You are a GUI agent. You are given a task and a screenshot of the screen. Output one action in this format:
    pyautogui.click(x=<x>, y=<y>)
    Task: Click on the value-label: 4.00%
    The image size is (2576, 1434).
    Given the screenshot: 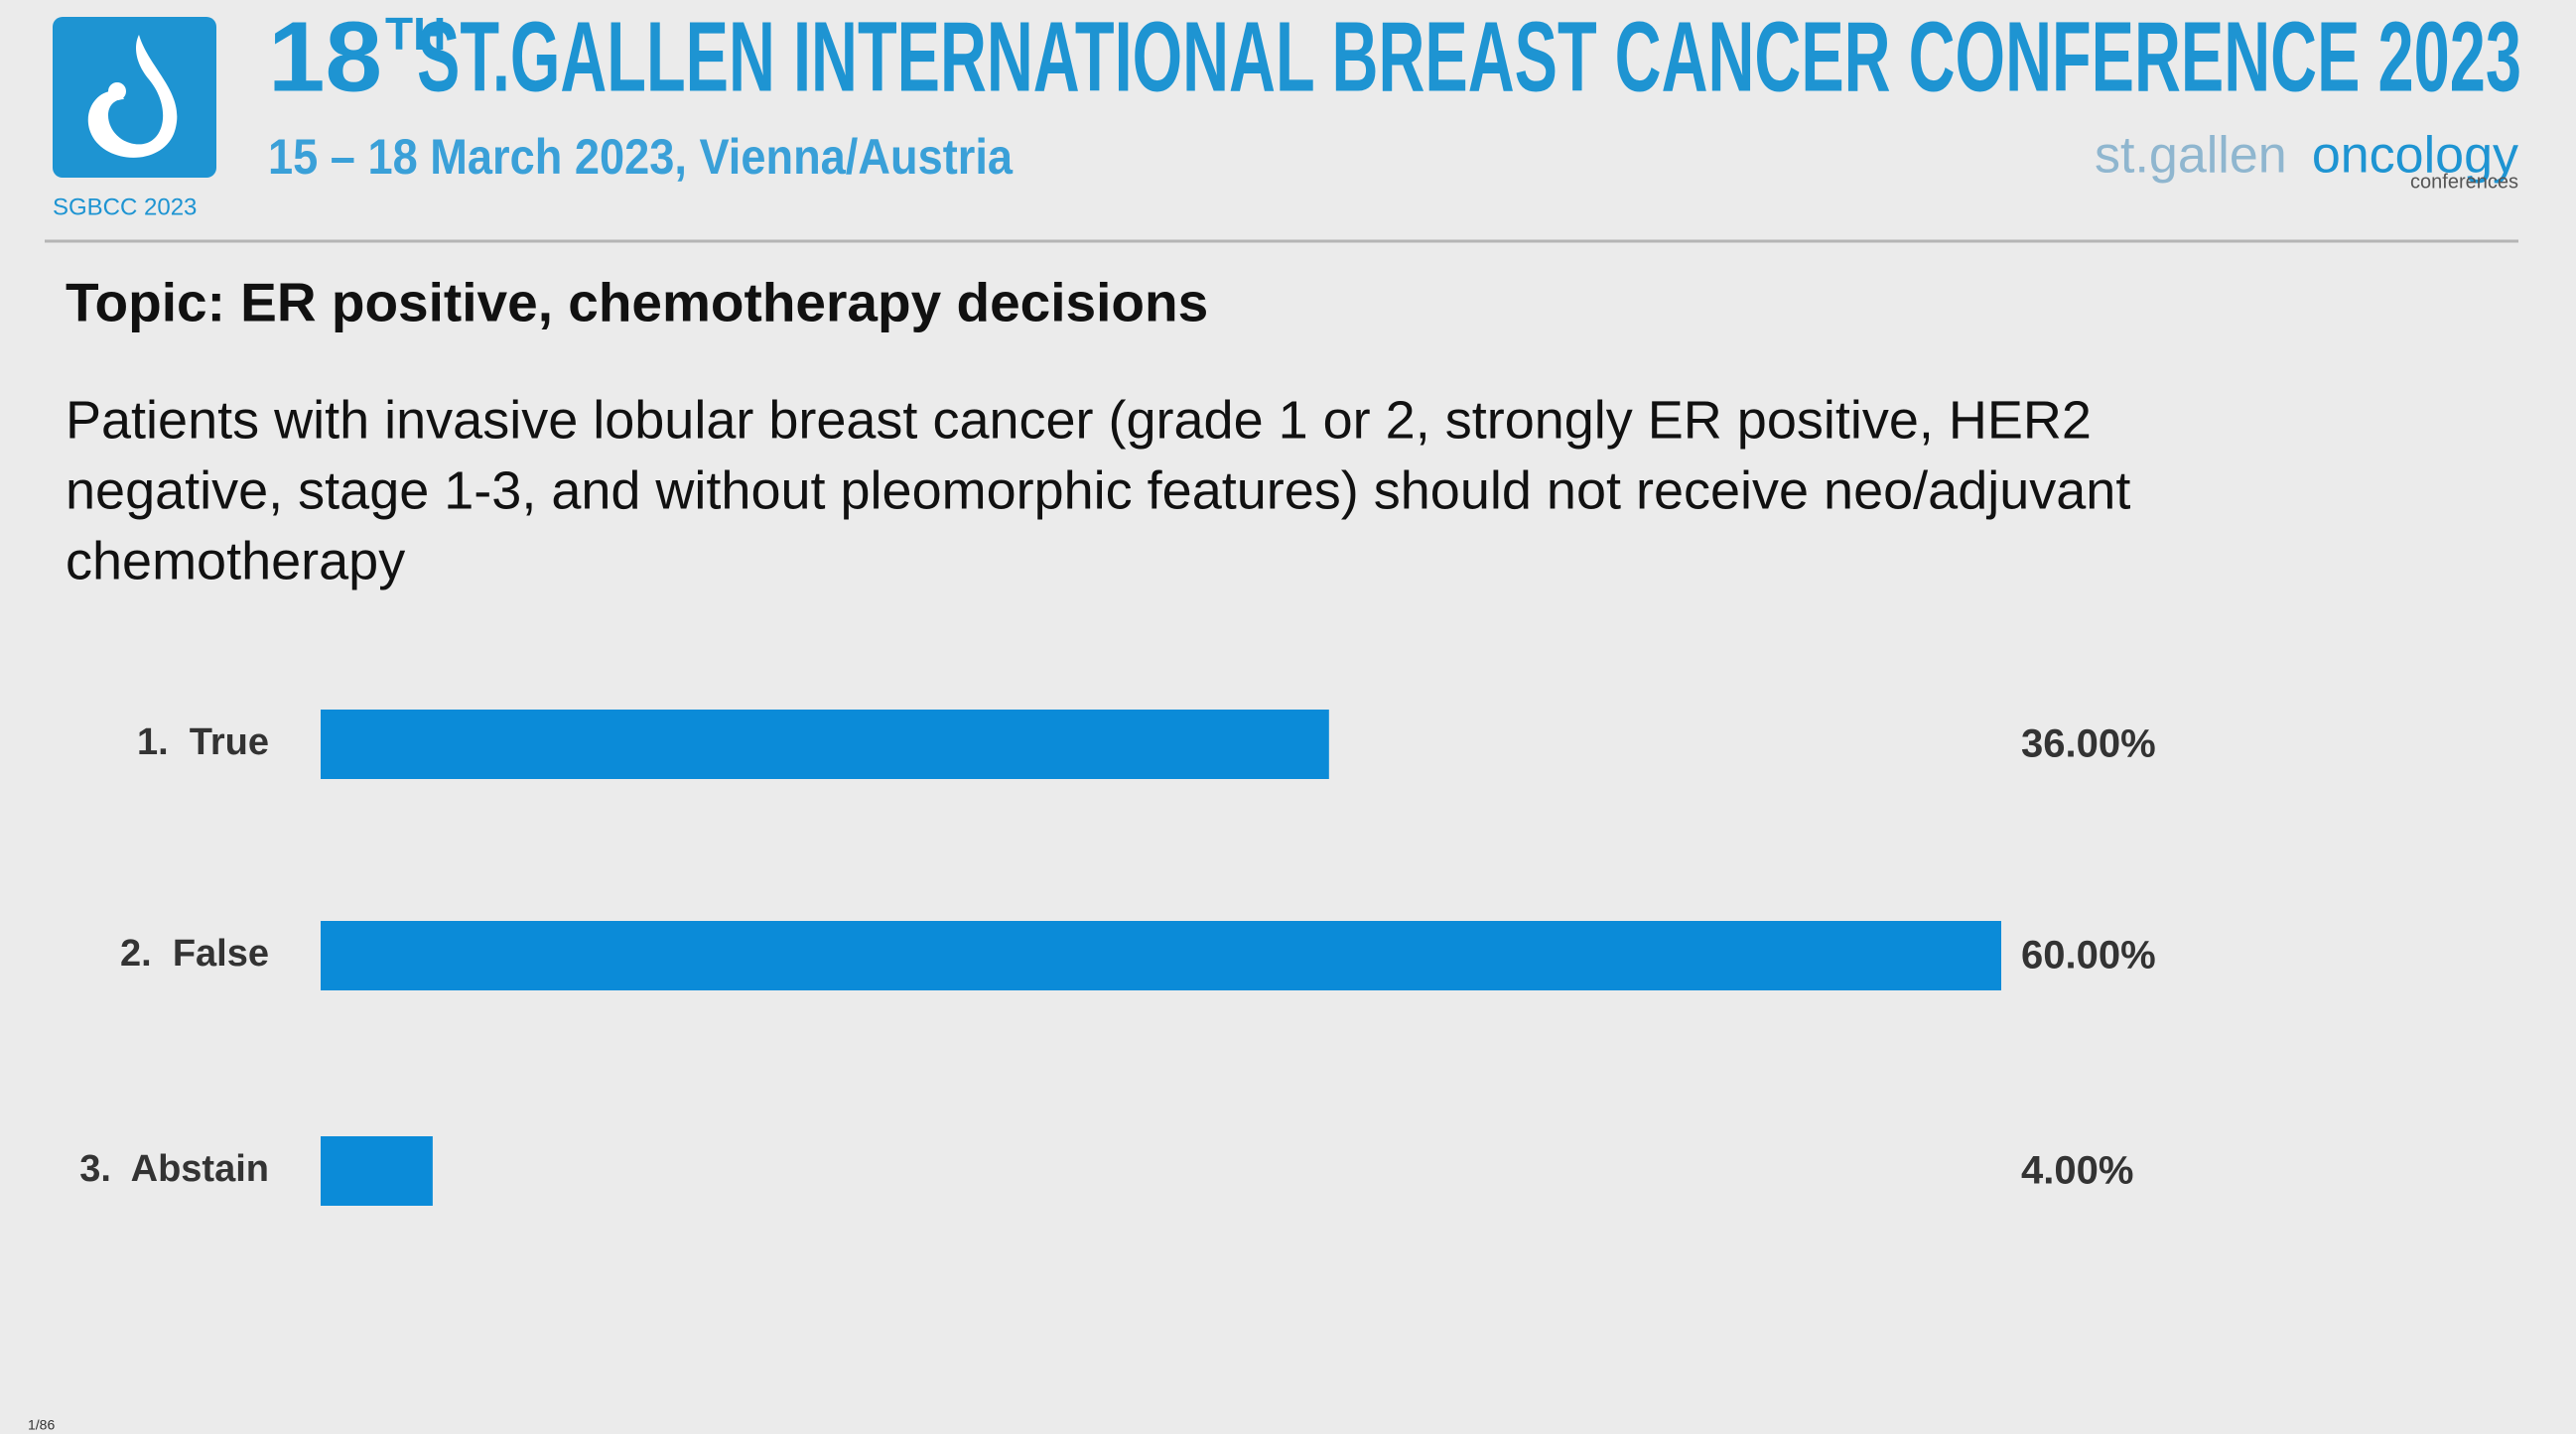 What is the action you would take?
    pyautogui.click(x=2077, y=1171)
    